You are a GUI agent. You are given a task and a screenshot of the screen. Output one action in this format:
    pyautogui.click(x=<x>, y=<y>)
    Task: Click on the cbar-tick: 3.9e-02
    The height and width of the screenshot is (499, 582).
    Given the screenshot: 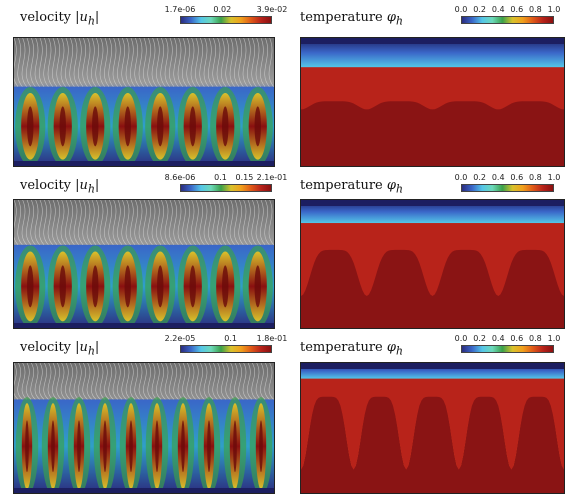 What is the action you would take?
    pyautogui.click(x=272, y=9)
    